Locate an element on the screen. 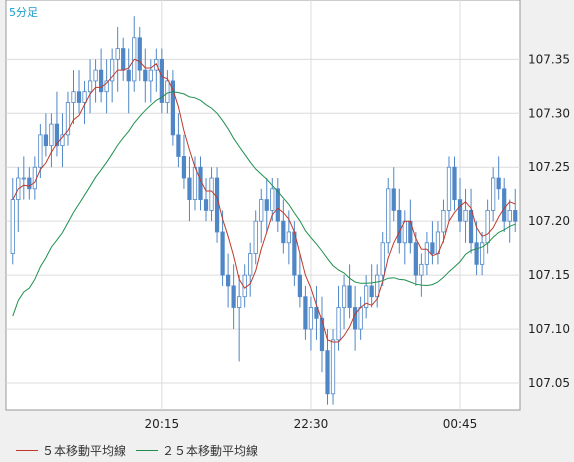 The height and width of the screenshot is (462, 574). x-axis-labels: 20:15 22:30 00:45 is located at coordinates (311, 424).